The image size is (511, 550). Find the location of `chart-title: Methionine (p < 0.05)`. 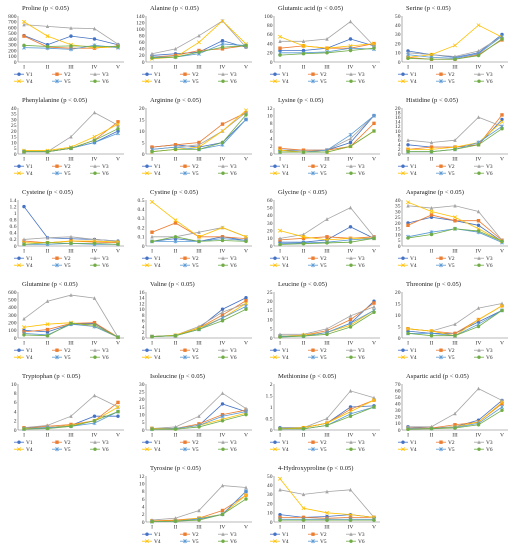

chart-title: Methionine (p < 0.05) is located at coordinates (307, 376).